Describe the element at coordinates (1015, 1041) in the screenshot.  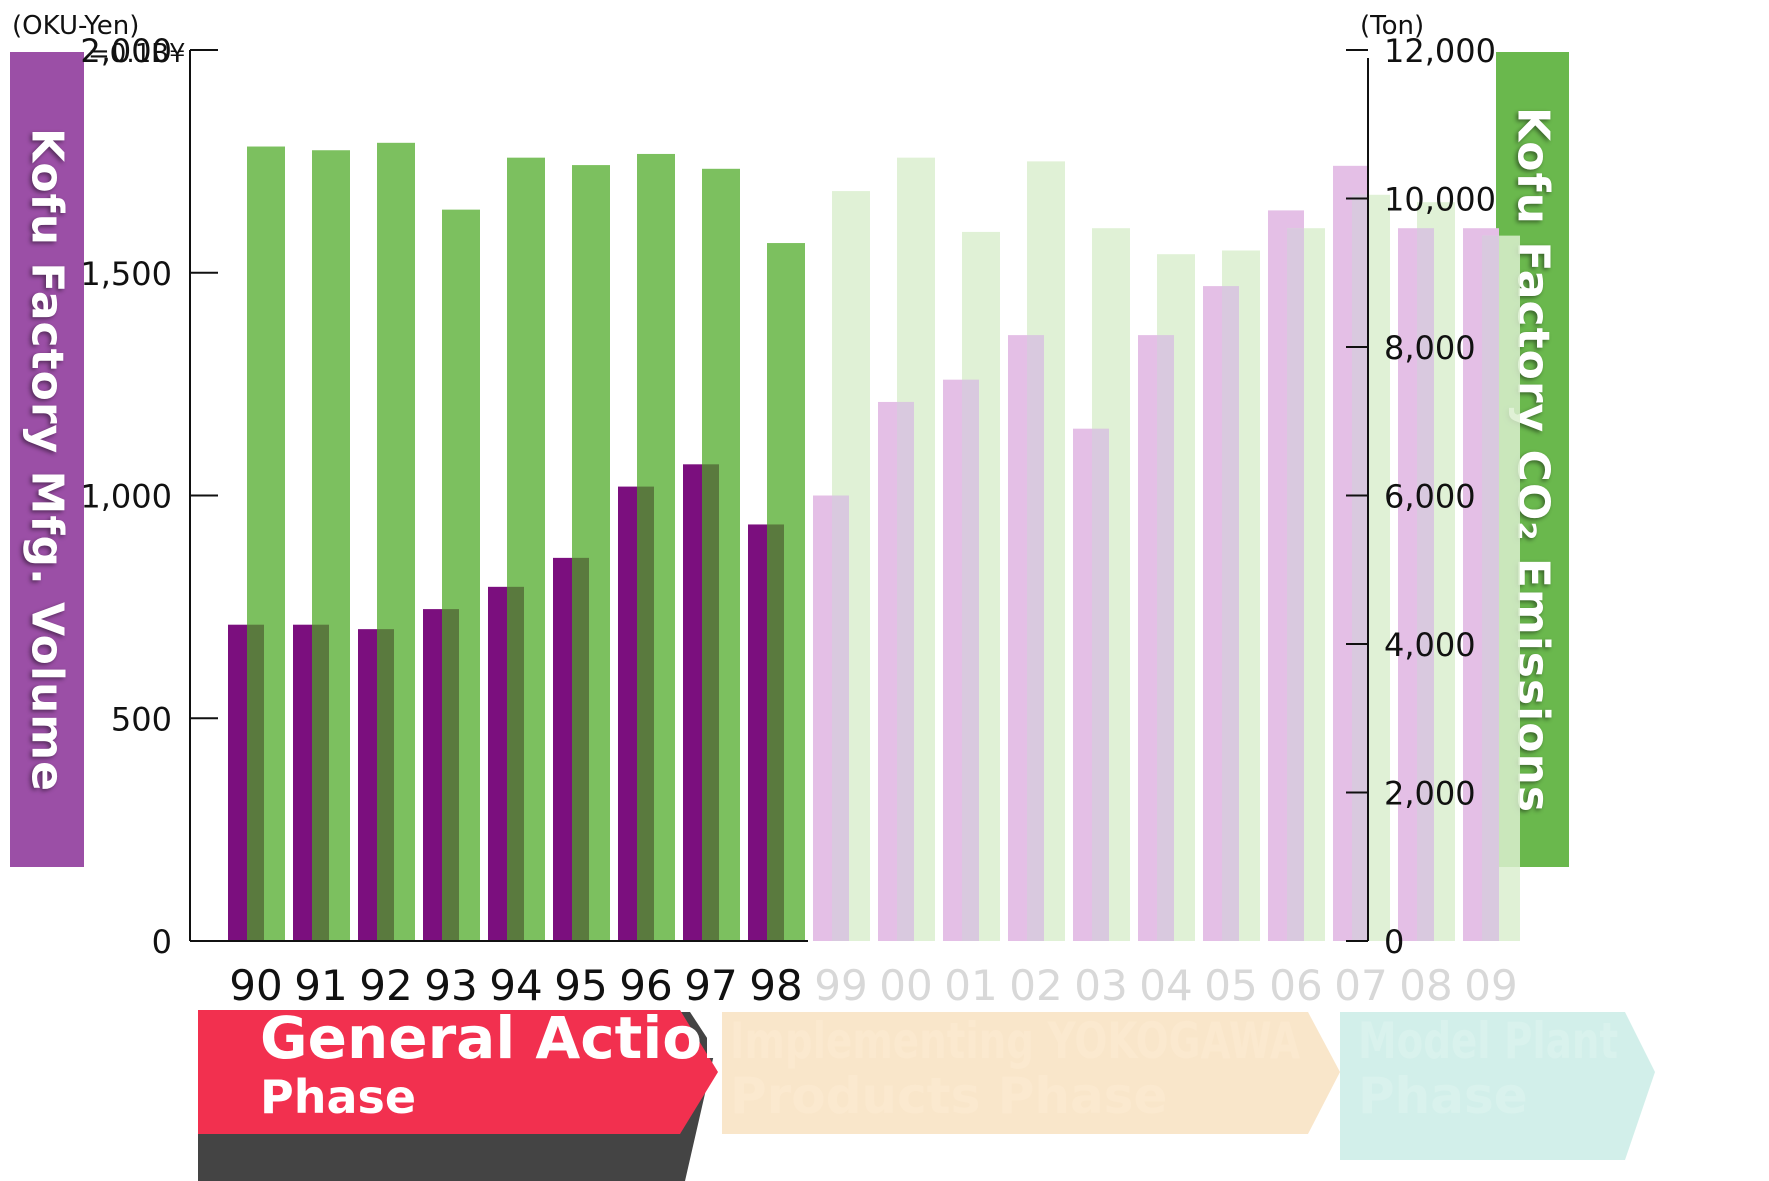
I see `phase-2-label-line1: Implementing YOKOGAWA` at that location.